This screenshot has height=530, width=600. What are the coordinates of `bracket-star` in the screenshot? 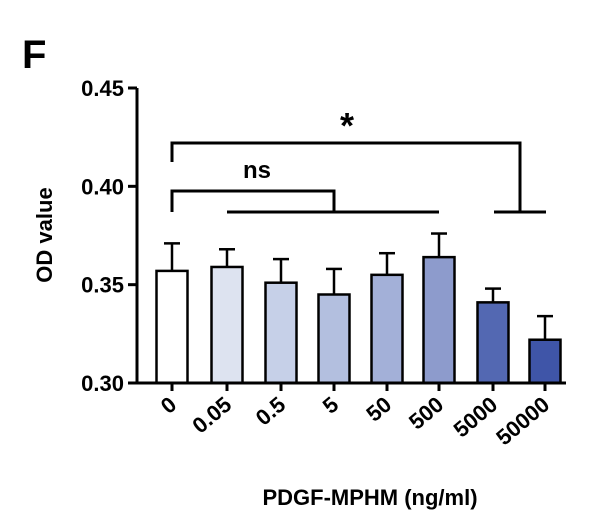 It's located at (346, 176).